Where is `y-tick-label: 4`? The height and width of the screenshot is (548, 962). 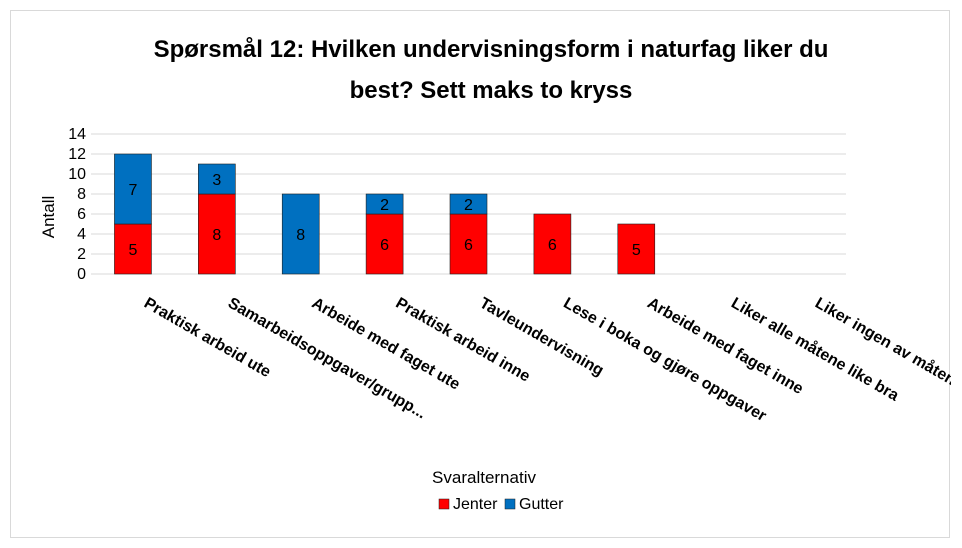
y-tick-label: 4 is located at coordinates (81, 234).